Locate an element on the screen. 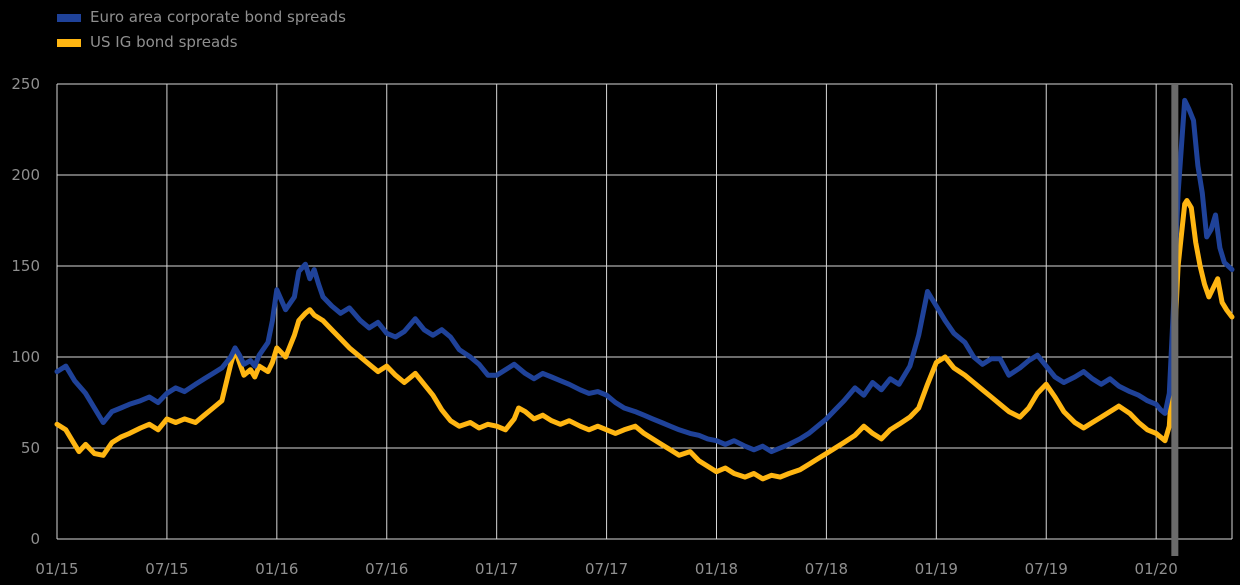  legend-item-yellow: US IG bond spreads is located at coordinates (201, 42).